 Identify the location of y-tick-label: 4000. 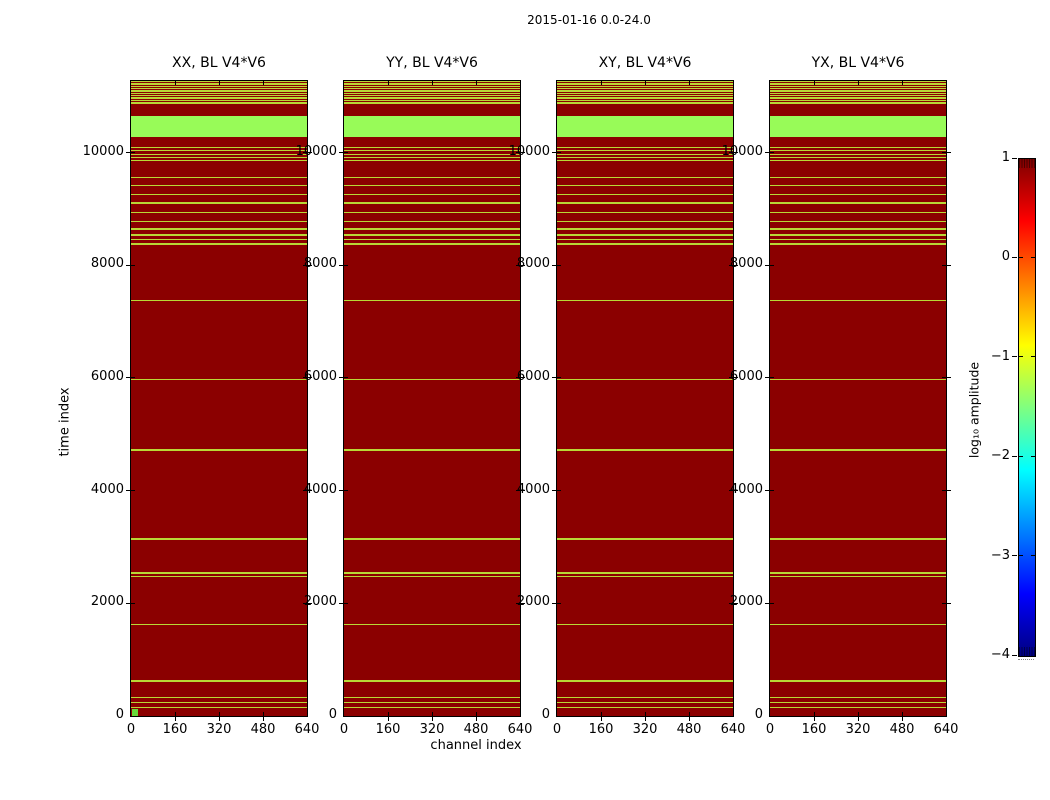
(320, 489).